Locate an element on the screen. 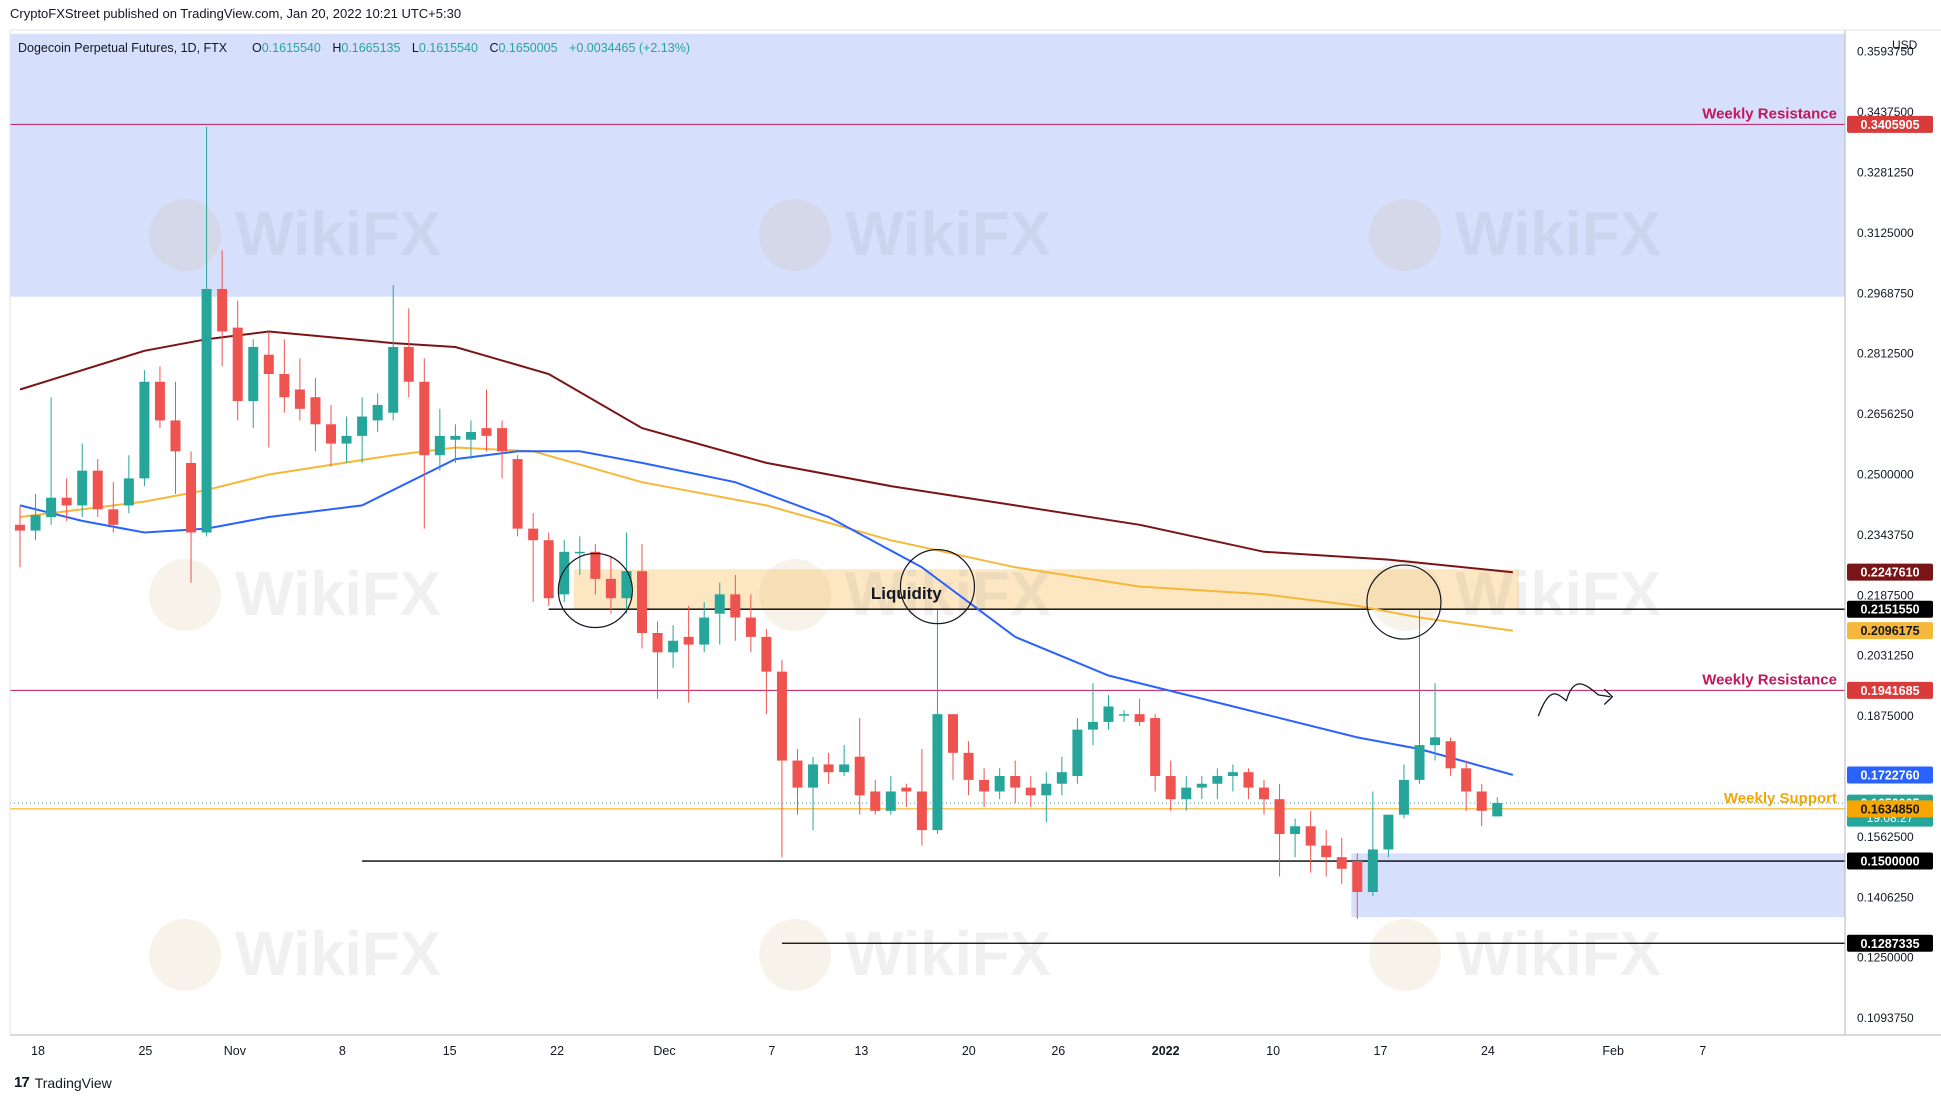 This screenshot has height=1103, width=1941. price-label: 0.2247610 is located at coordinates (1890, 572).